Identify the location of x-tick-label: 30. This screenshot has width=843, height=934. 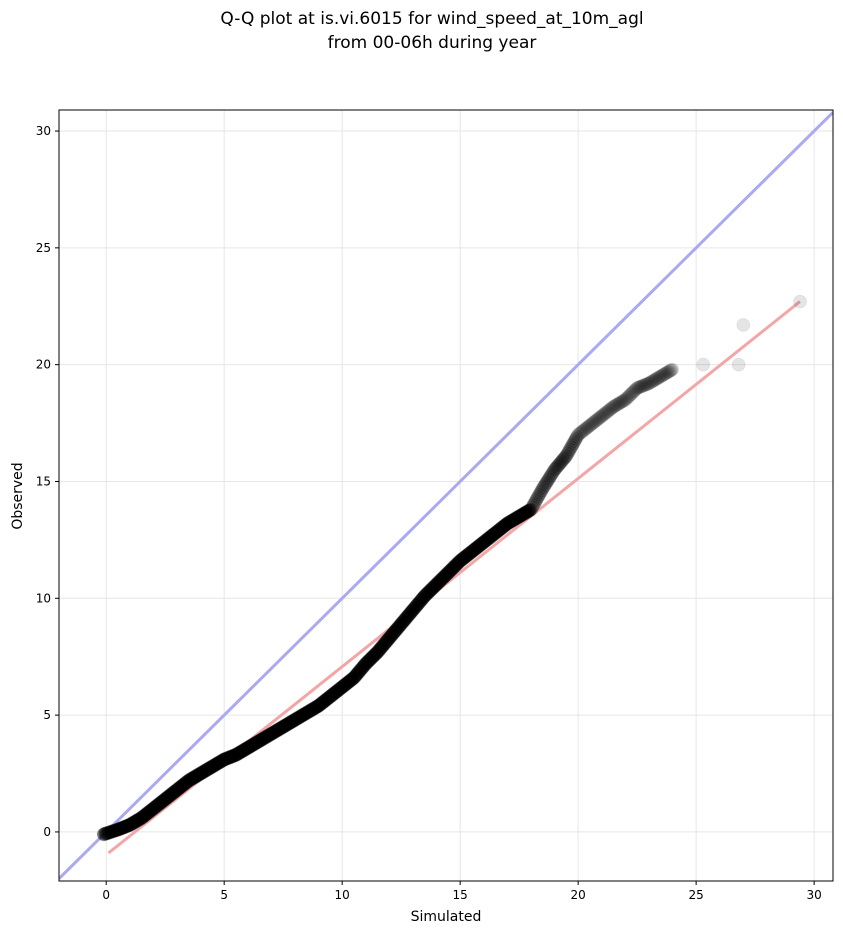
(813, 895).